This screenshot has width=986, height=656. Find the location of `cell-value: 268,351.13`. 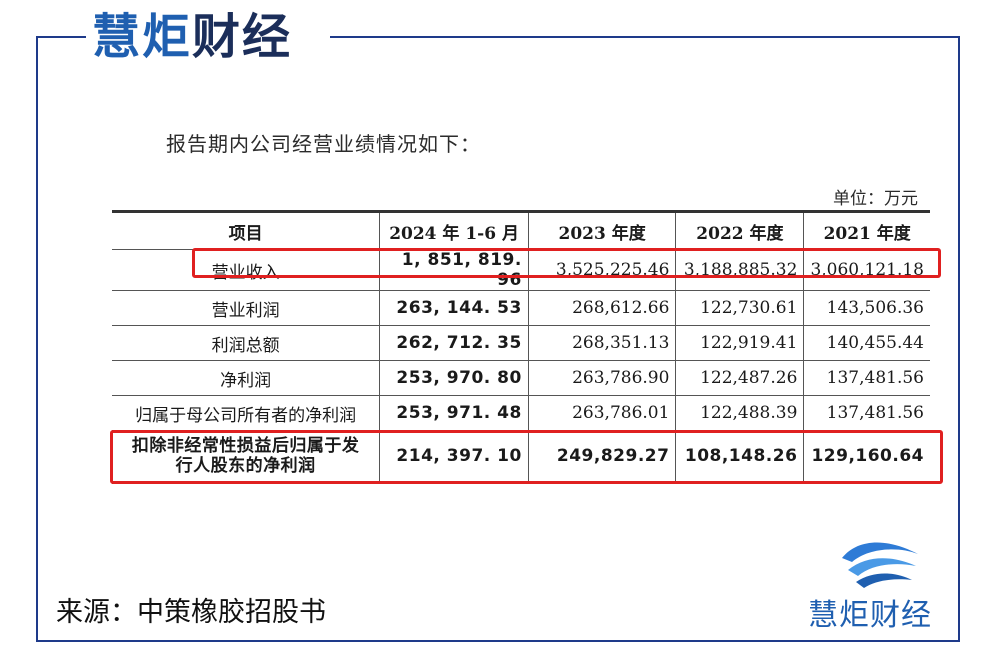

cell-value: 268,351.13 is located at coordinates (602, 343).